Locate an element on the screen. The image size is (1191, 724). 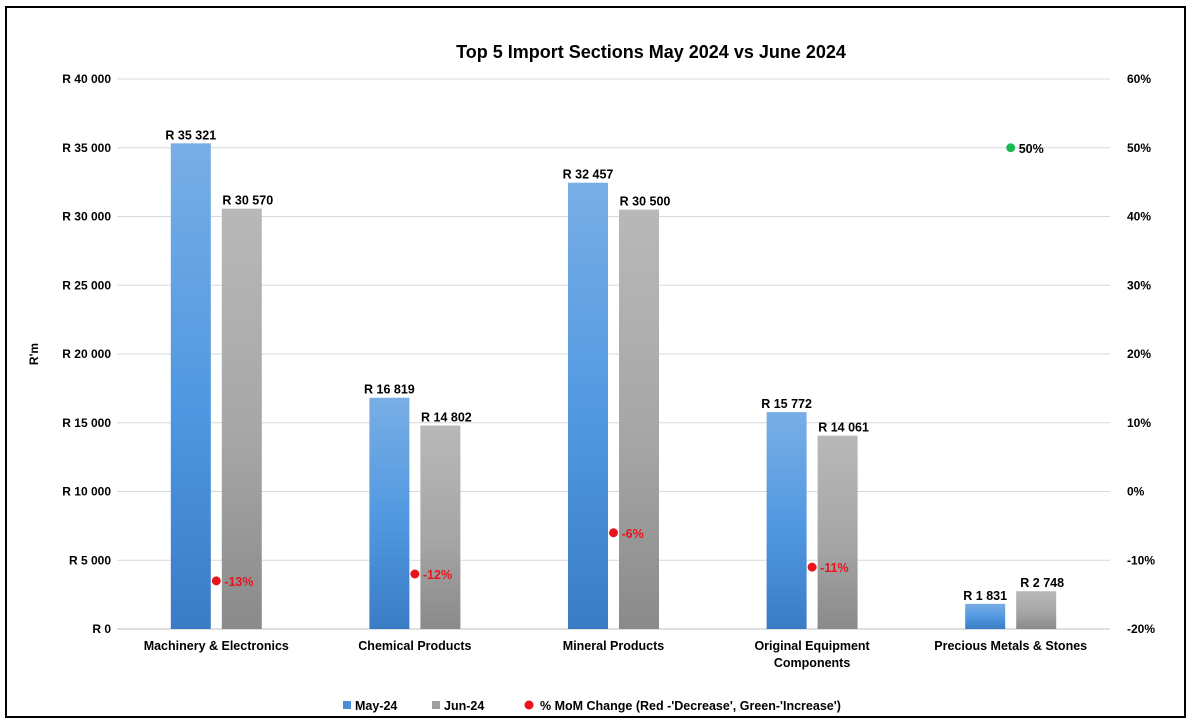
y-axis-right: -20% -10% 0% 10% 20% 30% 40% 50% 60% is located at coordinates (1141, 354).